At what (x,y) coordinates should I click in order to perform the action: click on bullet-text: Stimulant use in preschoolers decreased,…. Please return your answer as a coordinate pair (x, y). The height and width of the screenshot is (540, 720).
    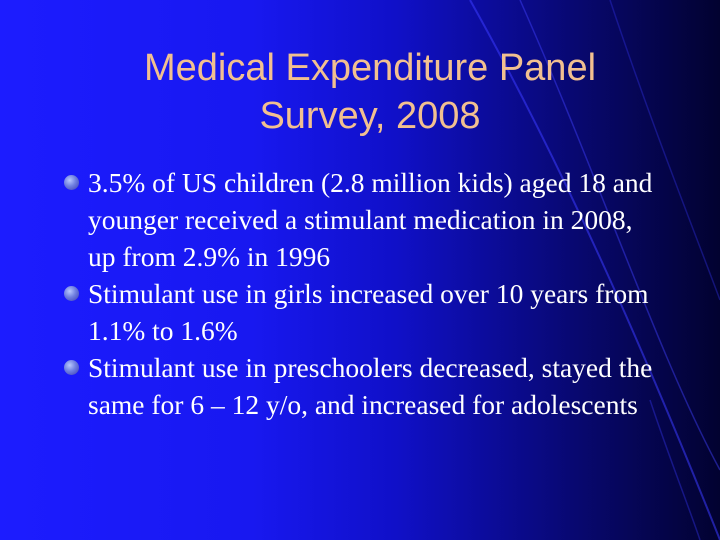
    Looking at the image, I should click on (370, 386).